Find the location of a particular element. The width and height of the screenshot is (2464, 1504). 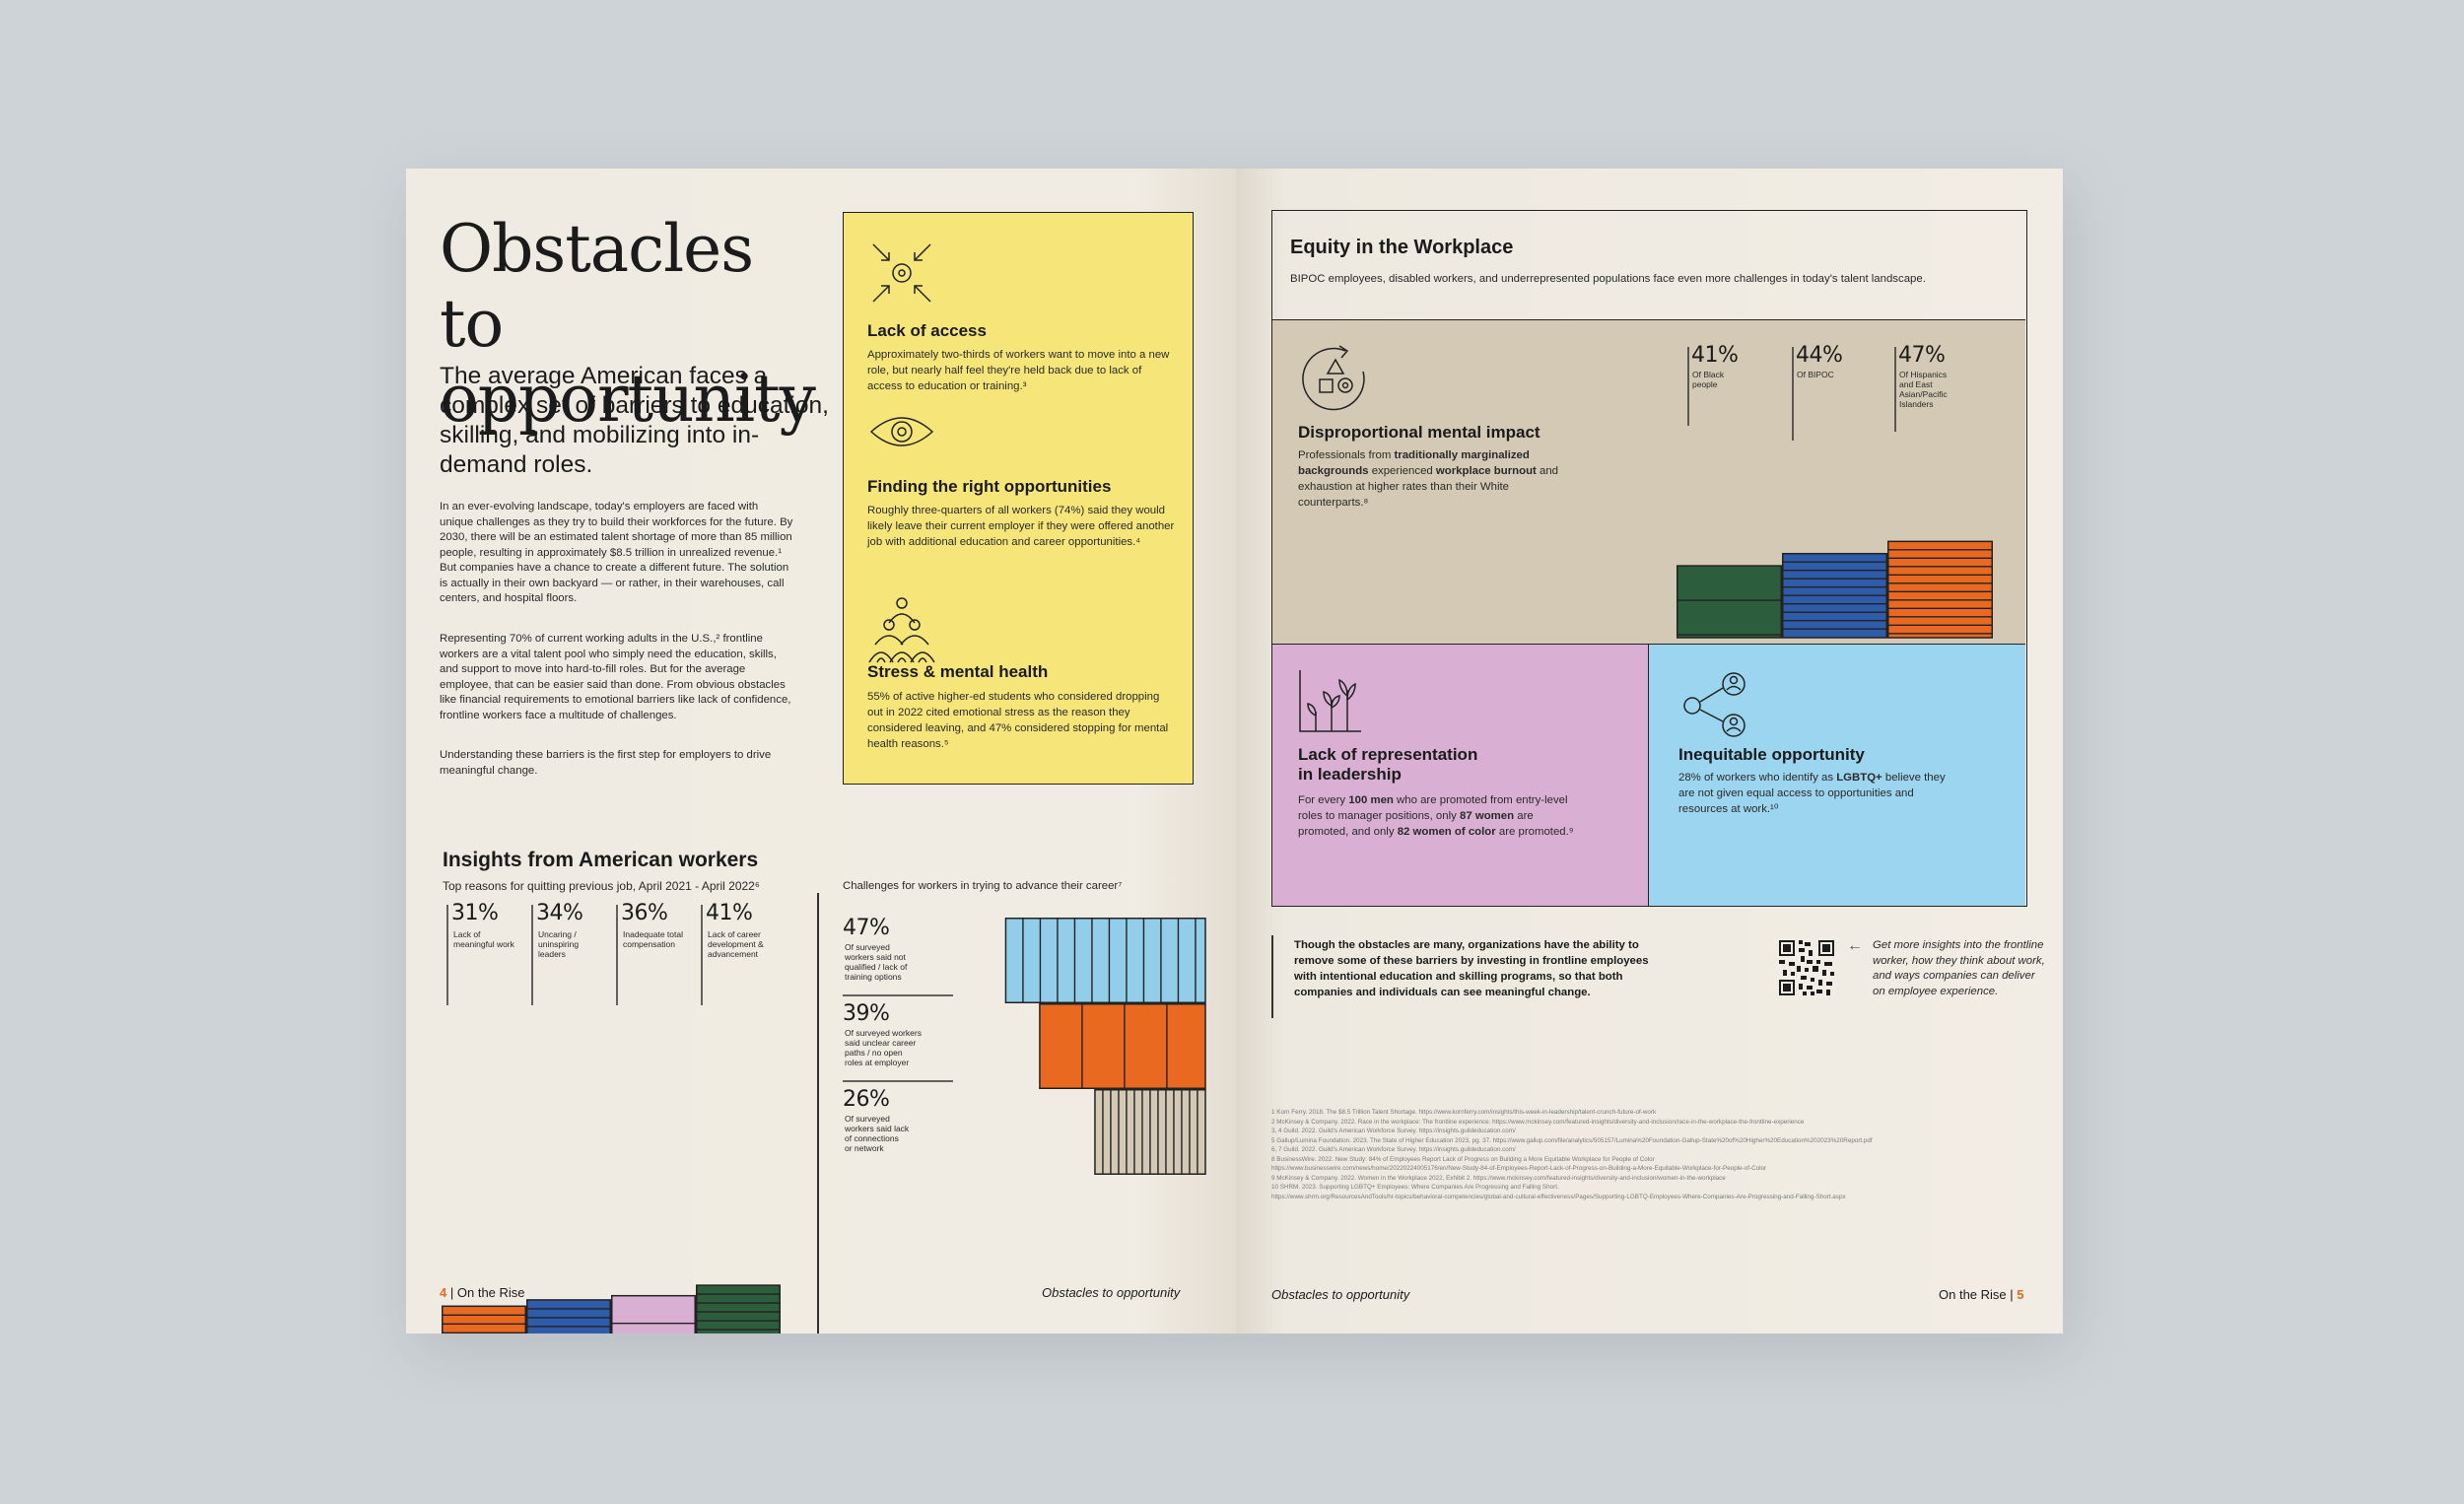

leadership-heading-line-2: in leadership is located at coordinates (1350, 774).